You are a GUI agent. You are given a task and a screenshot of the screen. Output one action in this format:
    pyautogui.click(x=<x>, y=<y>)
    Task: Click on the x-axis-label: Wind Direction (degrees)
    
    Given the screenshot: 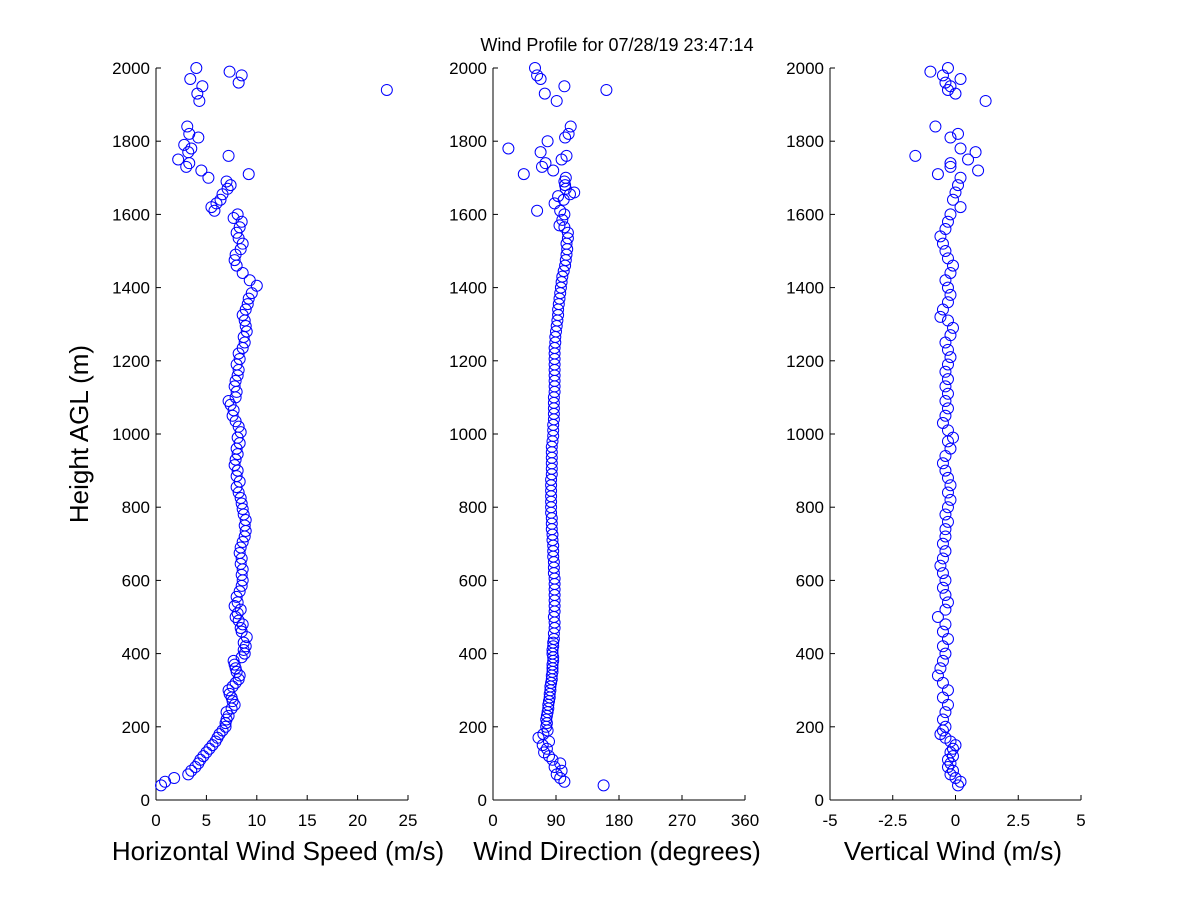 What is the action you would take?
    pyautogui.click(x=617, y=851)
    